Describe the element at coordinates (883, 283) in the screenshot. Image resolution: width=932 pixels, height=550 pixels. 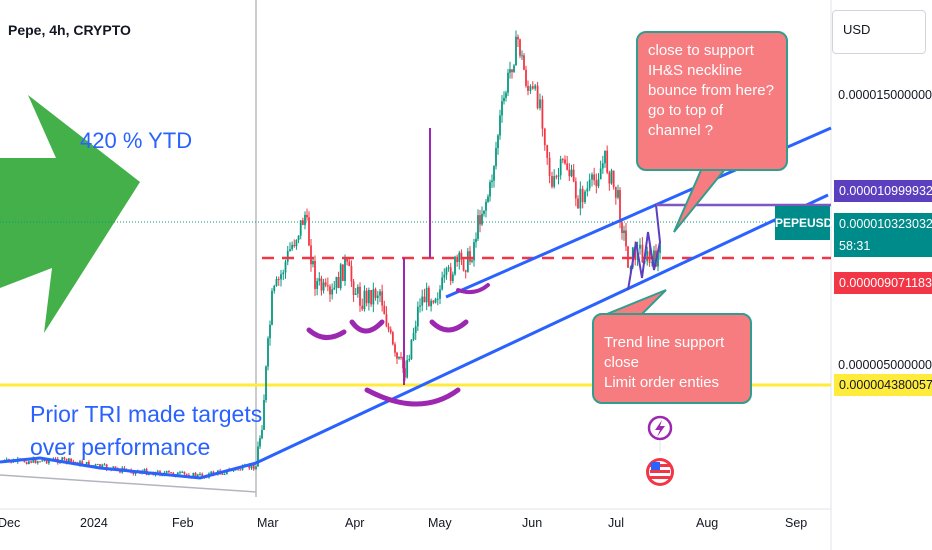
I see `price-tag-neckline: 0.000009071183` at that location.